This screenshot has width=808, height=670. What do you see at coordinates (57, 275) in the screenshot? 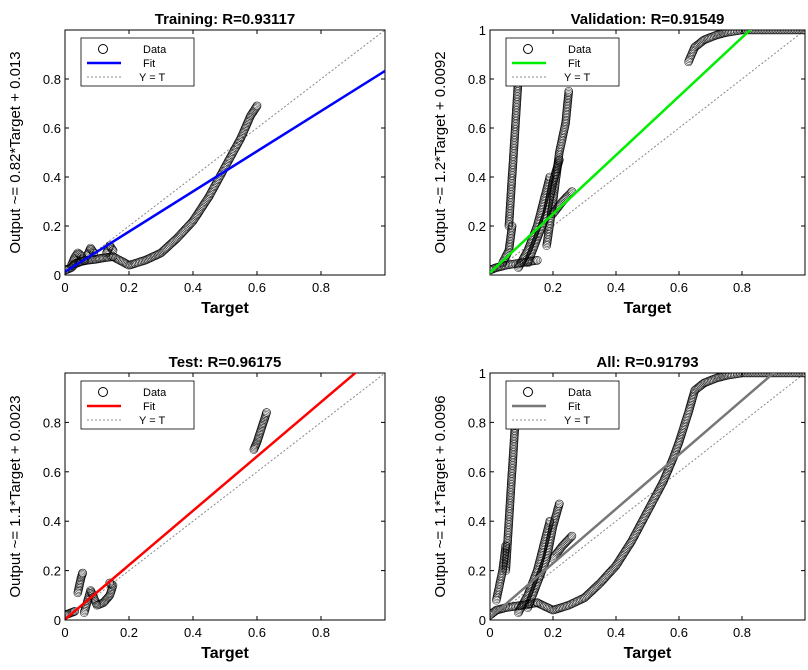
I see `y-tick-label: 0` at bounding box center [57, 275].